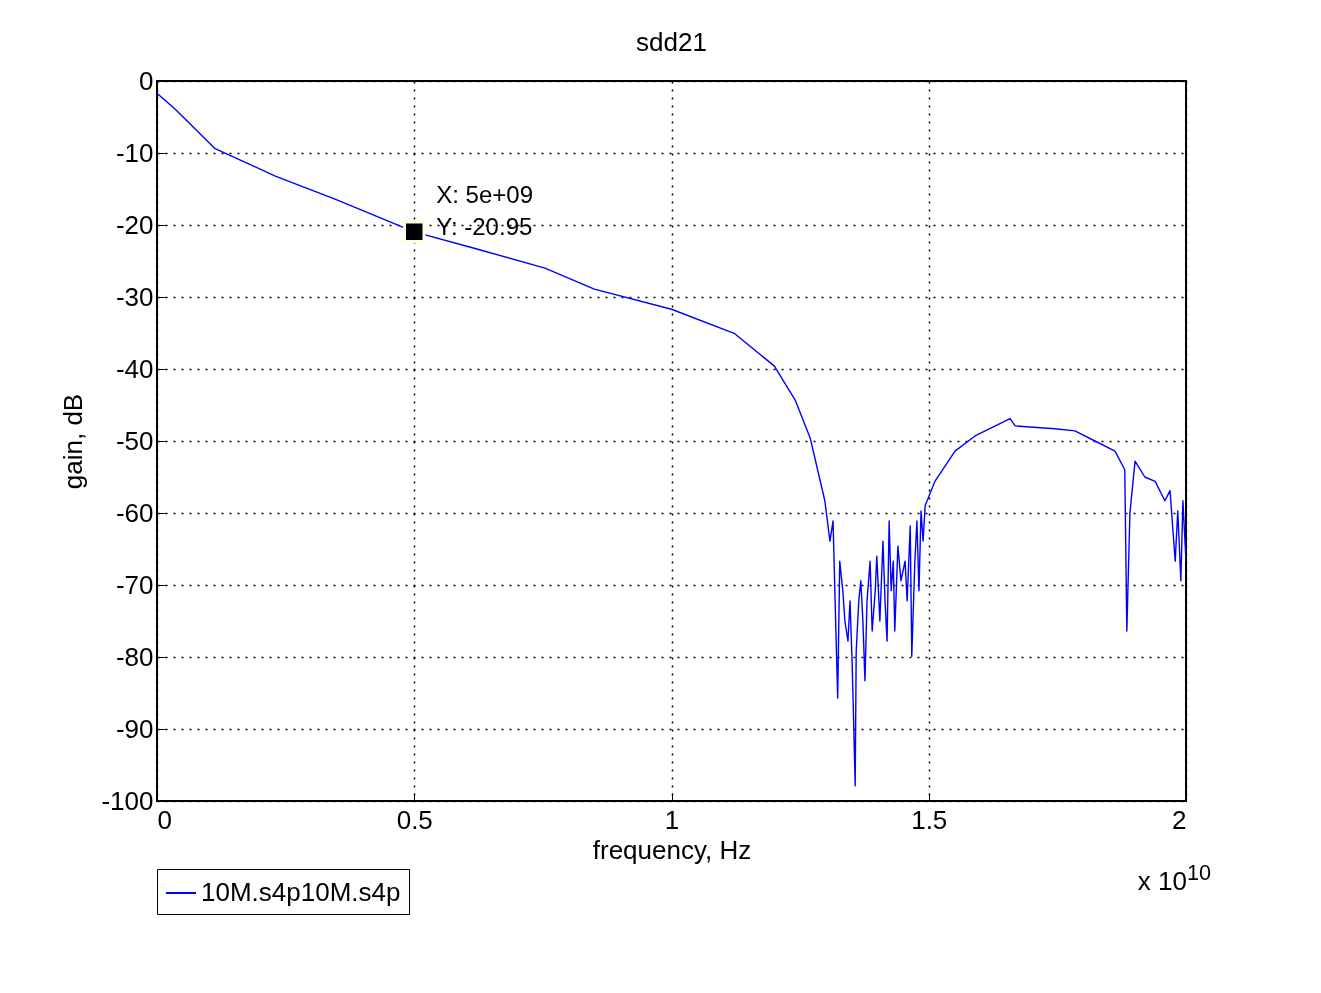  I want to click on y-tick-label: -10, so click(134, 152).